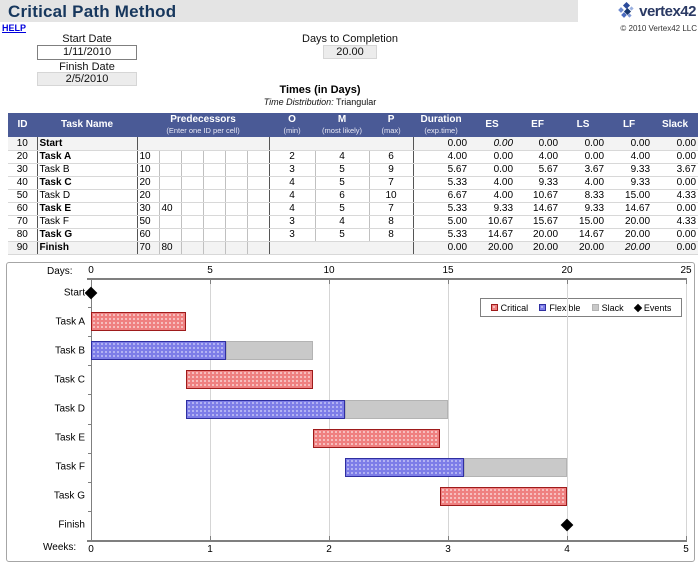 This screenshot has width=700, height=570. What do you see at coordinates (629, 248) in the screenshot?
I see `cell-lf: 20.00` at bounding box center [629, 248].